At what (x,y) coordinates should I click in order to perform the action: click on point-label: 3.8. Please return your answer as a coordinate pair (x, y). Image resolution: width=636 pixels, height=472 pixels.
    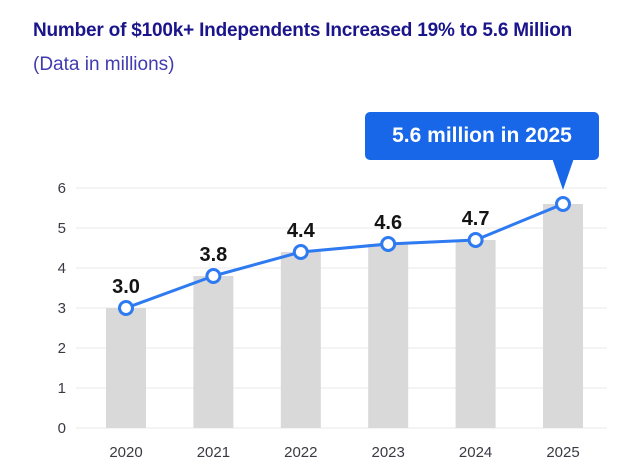
    Looking at the image, I should click on (213, 255).